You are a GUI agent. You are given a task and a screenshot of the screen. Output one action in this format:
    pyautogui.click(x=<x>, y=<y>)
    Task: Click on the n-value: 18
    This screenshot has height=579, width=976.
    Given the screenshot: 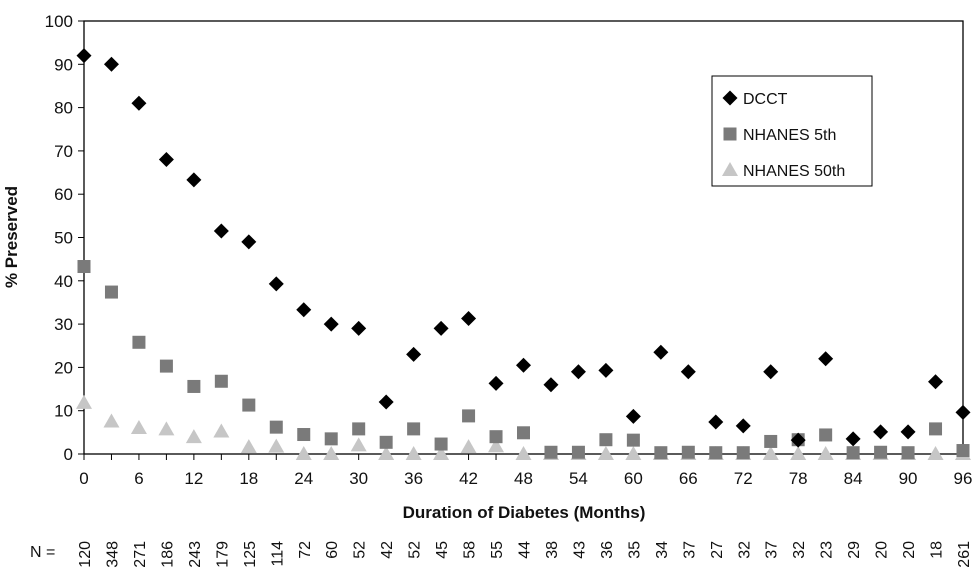 What is the action you would take?
    pyautogui.click(x=937, y=550)
    